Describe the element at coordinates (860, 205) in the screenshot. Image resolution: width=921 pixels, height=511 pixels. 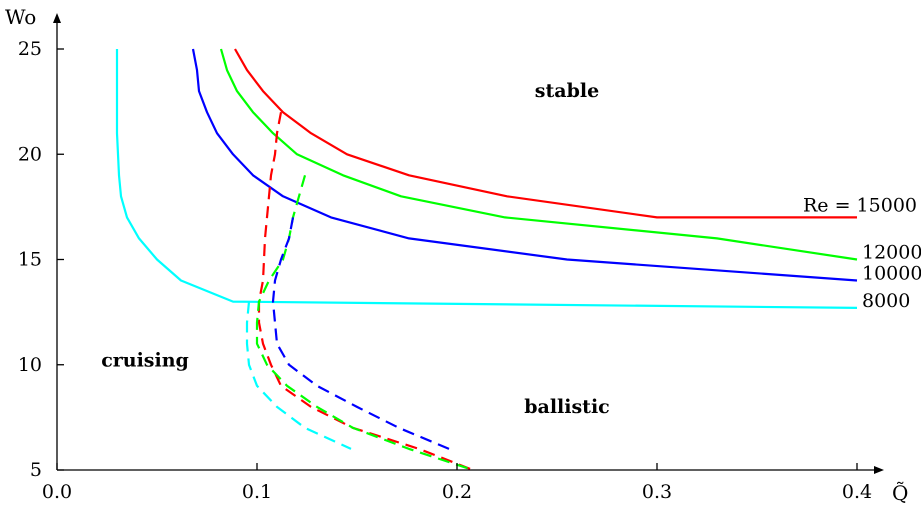
I see `series-label-0: Re = 15000` at that location.